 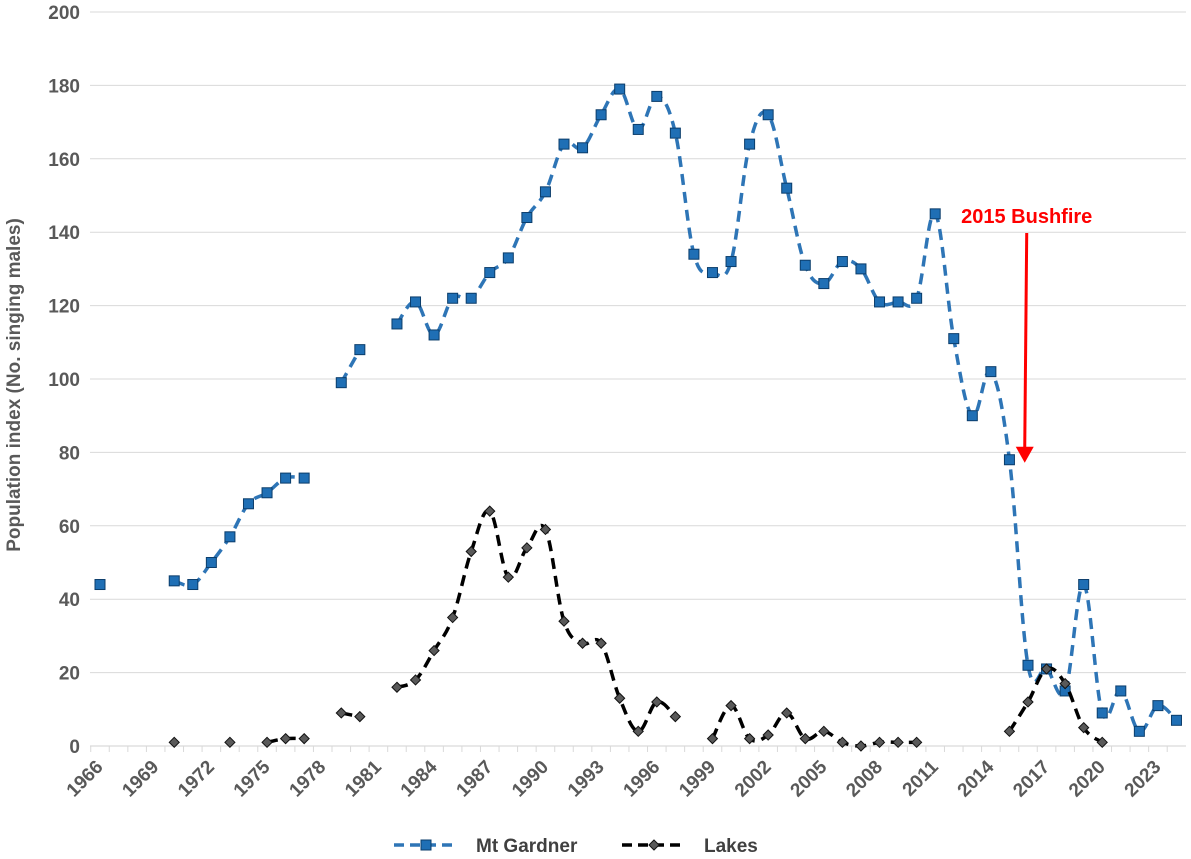 What do you see at coordinates (14, 385) in the screenshot?
I see `y-axis-title: Population index (No. singing males)` at bounding box center [14, 385].